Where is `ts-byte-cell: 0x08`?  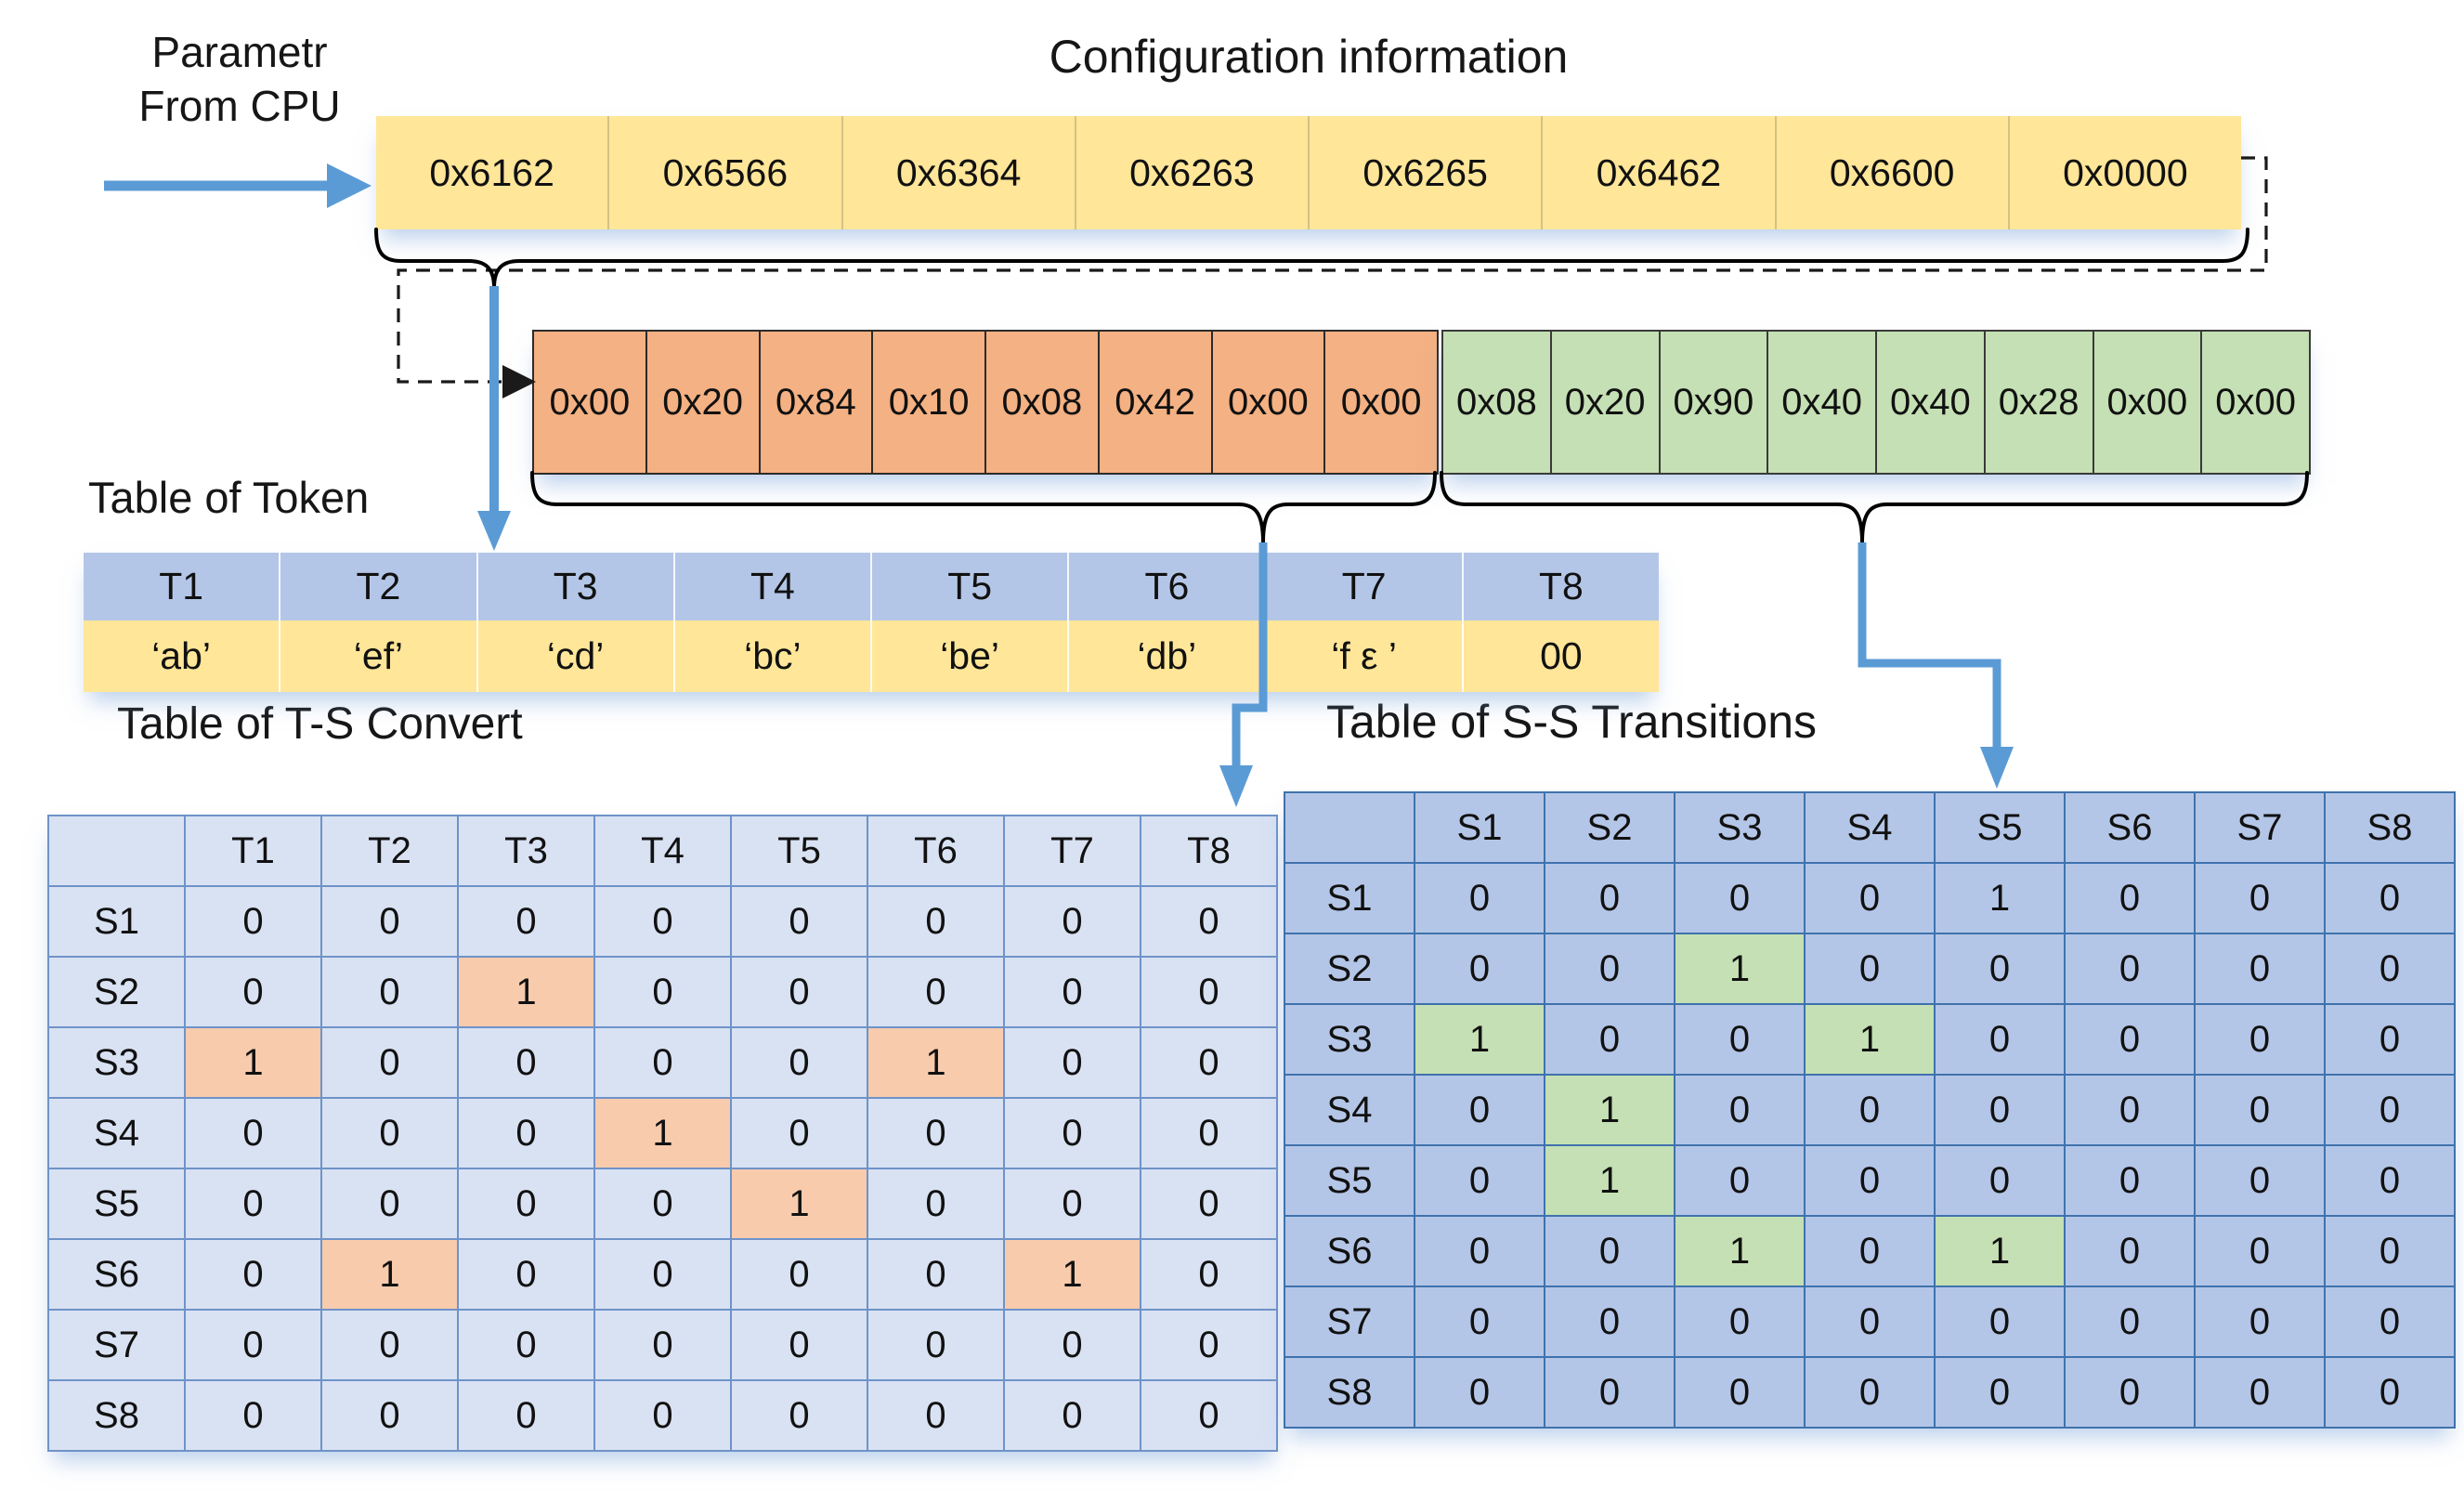
ts-byte-cell: 0x08 is located at coordinates (1041, 402).